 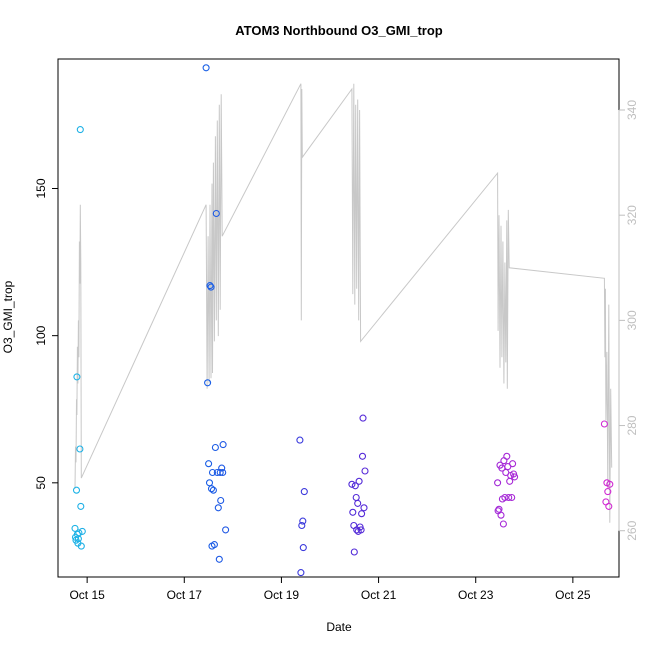 What do you see at coordinates (8, 316) in the screenshot?
I see `y-axis-label: O3_GMI_trop` at bounding box center [8, 316].